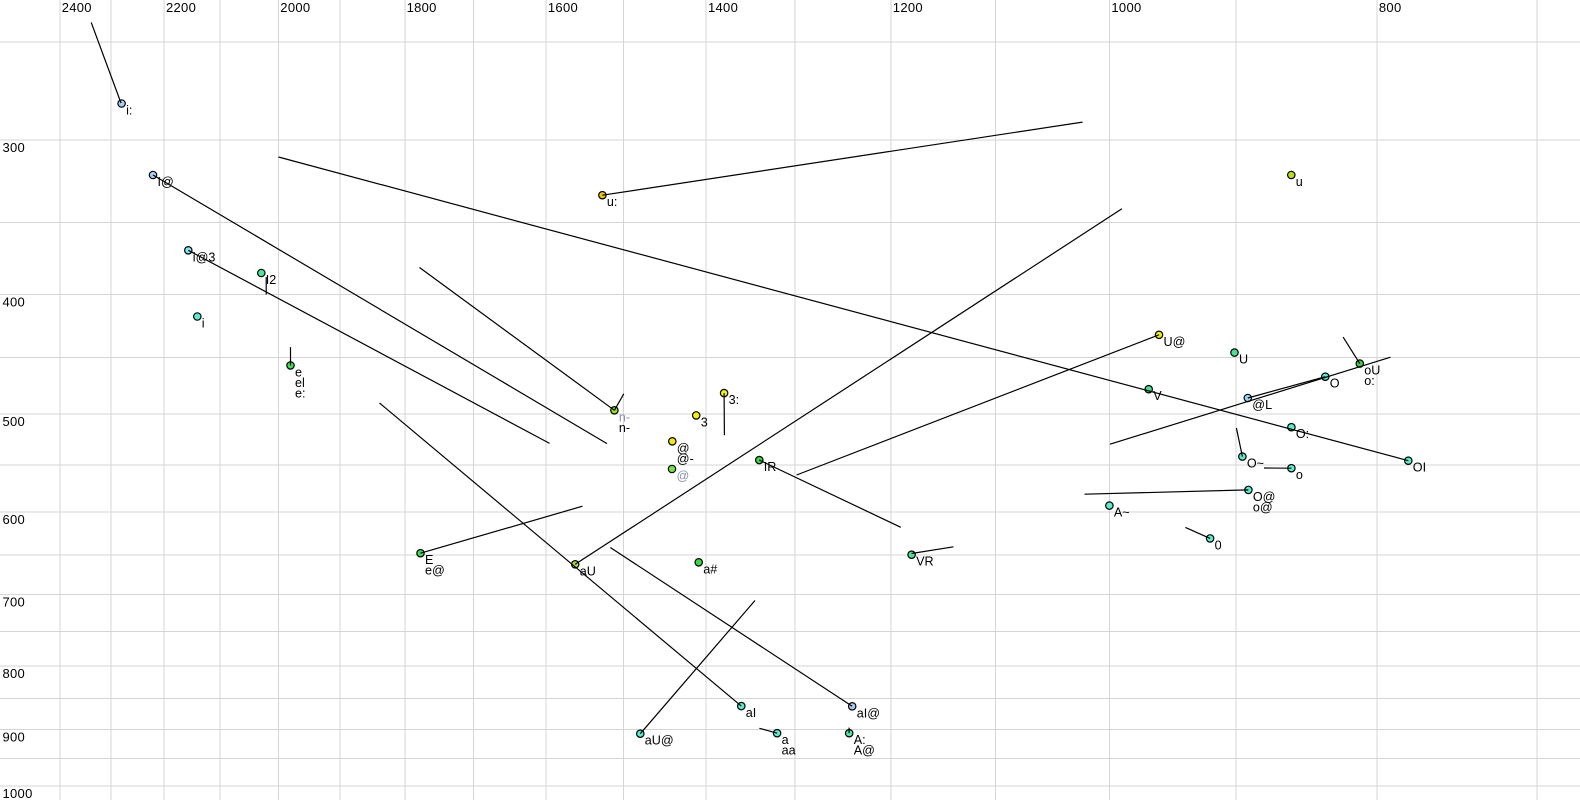  What do you see at coordinates (14, 602) in the screenshot?
I see `svg-text: 700` at bounding box center [14, 602].